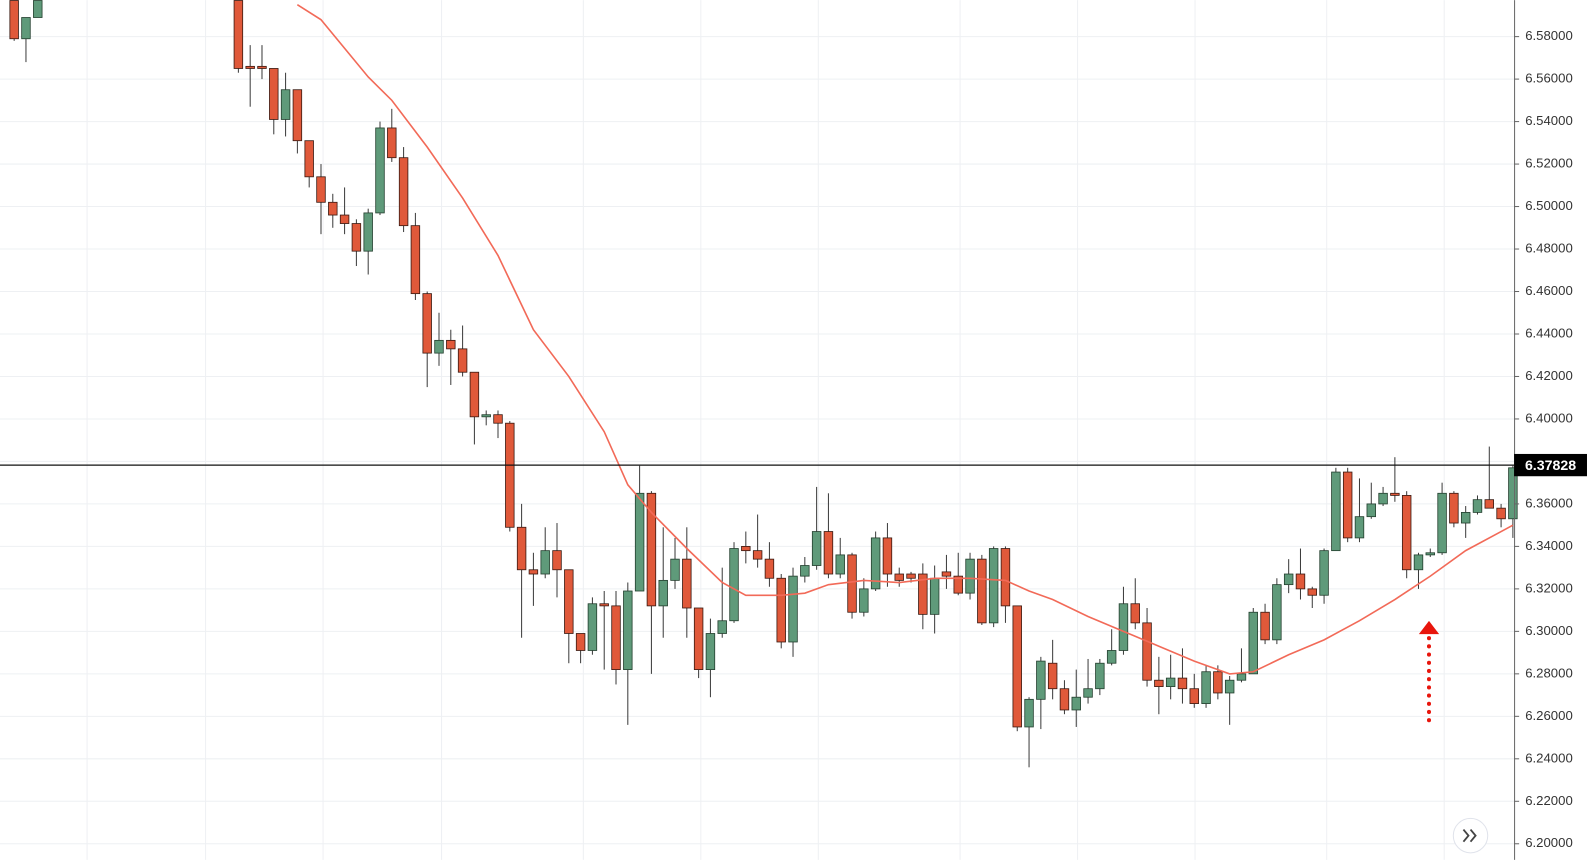 The width and height of the screenshot is (1588, 860). I want to click on scroll-button, so click(1470, 835).